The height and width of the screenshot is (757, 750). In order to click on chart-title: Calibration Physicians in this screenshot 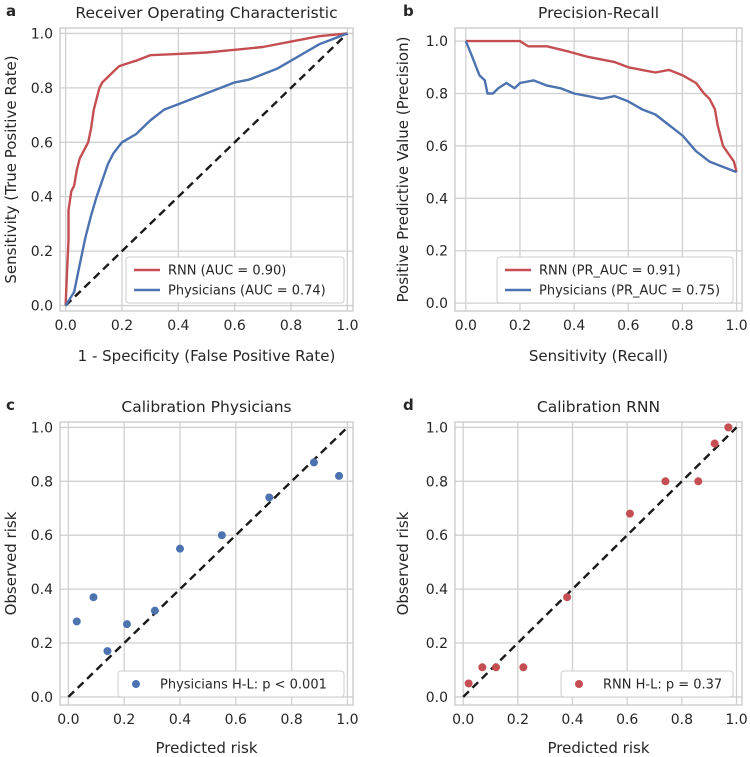, I will do `click(206, 407)`.